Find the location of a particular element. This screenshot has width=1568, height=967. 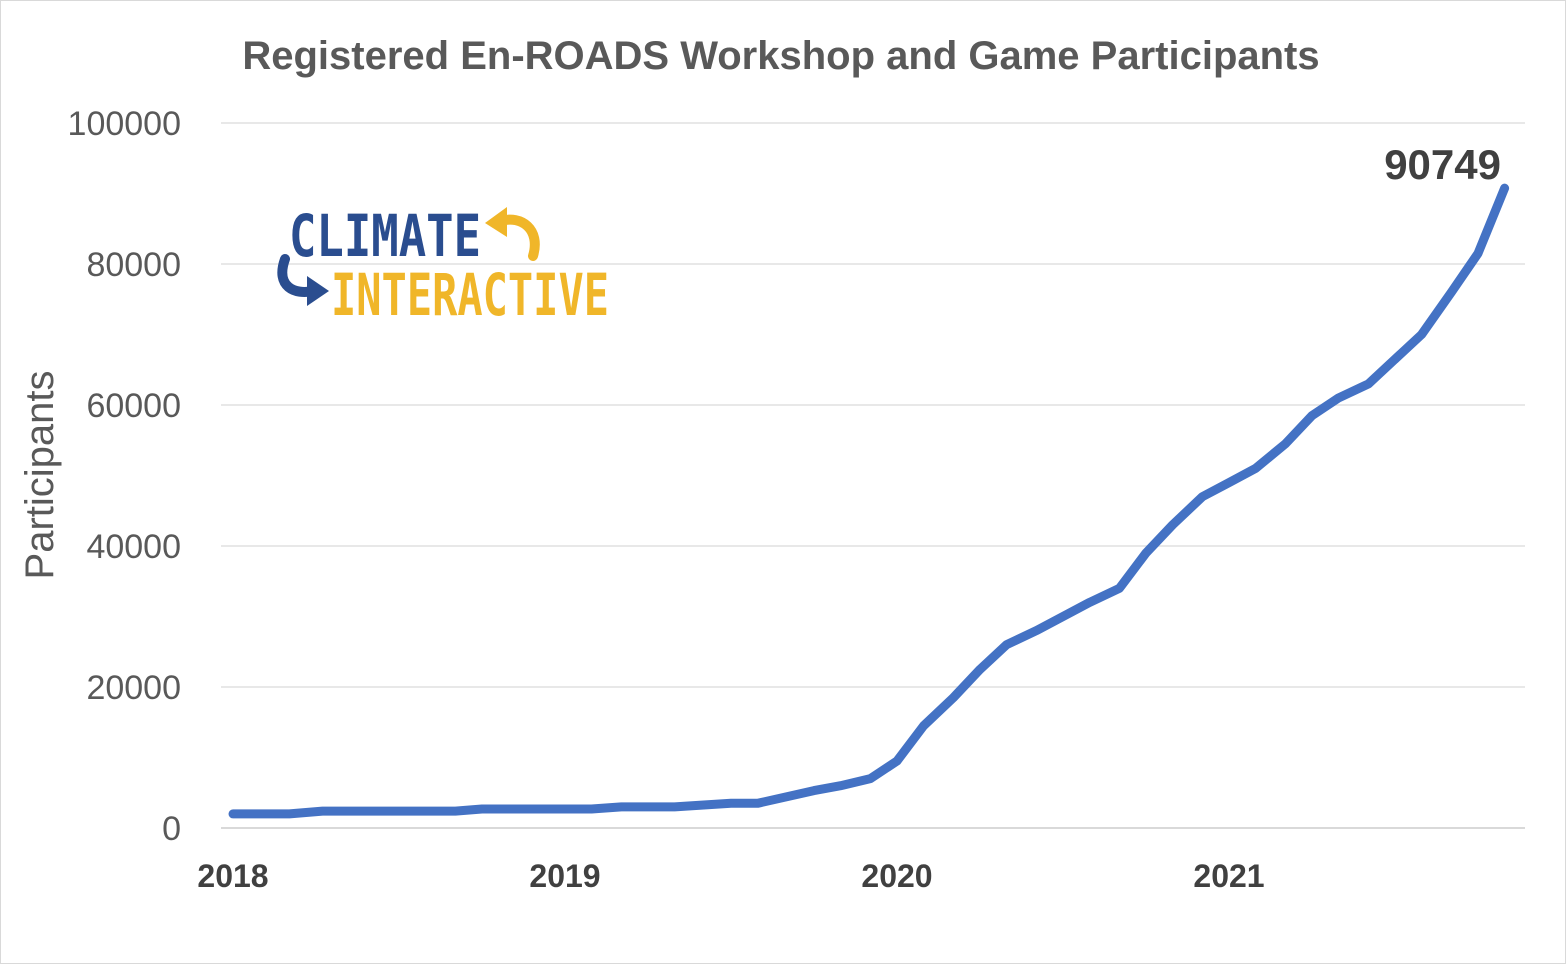

arrowhead-right-icon is located at coordinates (318, 291).